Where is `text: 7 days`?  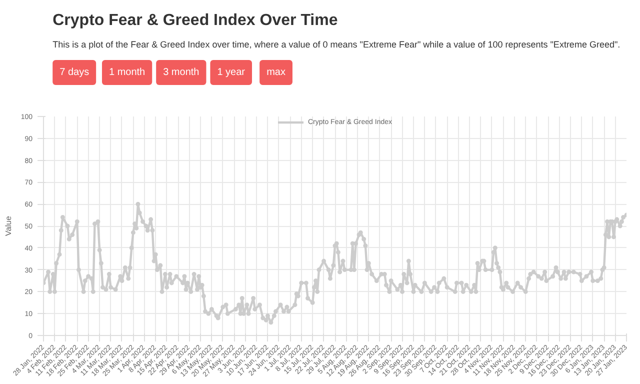
text: 7 days is located at coordinates (75, 72).